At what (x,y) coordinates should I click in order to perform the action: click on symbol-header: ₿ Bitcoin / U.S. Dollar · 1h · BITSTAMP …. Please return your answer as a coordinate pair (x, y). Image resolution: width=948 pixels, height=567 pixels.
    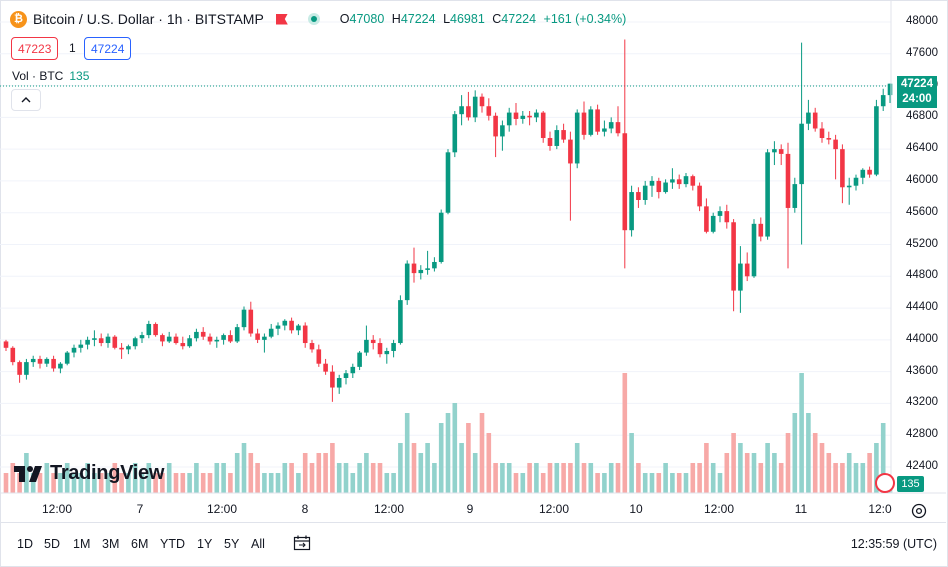
    Looking at the image, I should click on (318, 19).